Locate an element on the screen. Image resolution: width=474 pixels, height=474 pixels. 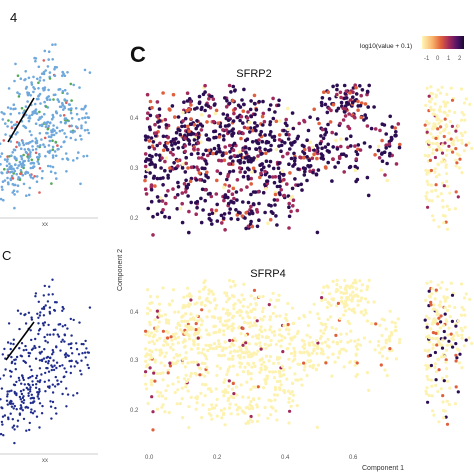
chart-title-sfrp4: SFRP4 is located at coordinates (267, 274).